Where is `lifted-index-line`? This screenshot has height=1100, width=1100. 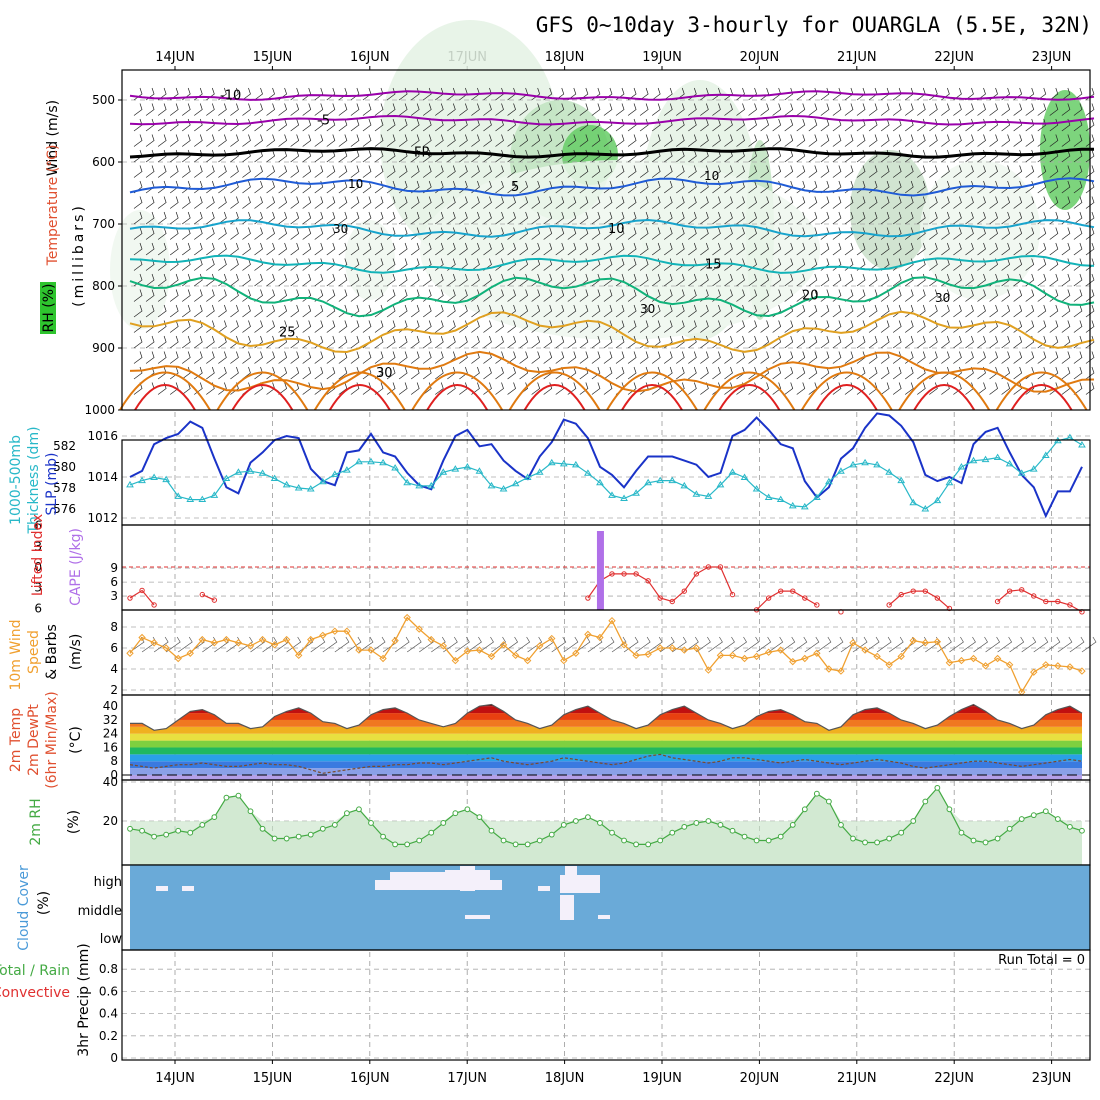 lifted-index-line is located at coordinates (919, 599).